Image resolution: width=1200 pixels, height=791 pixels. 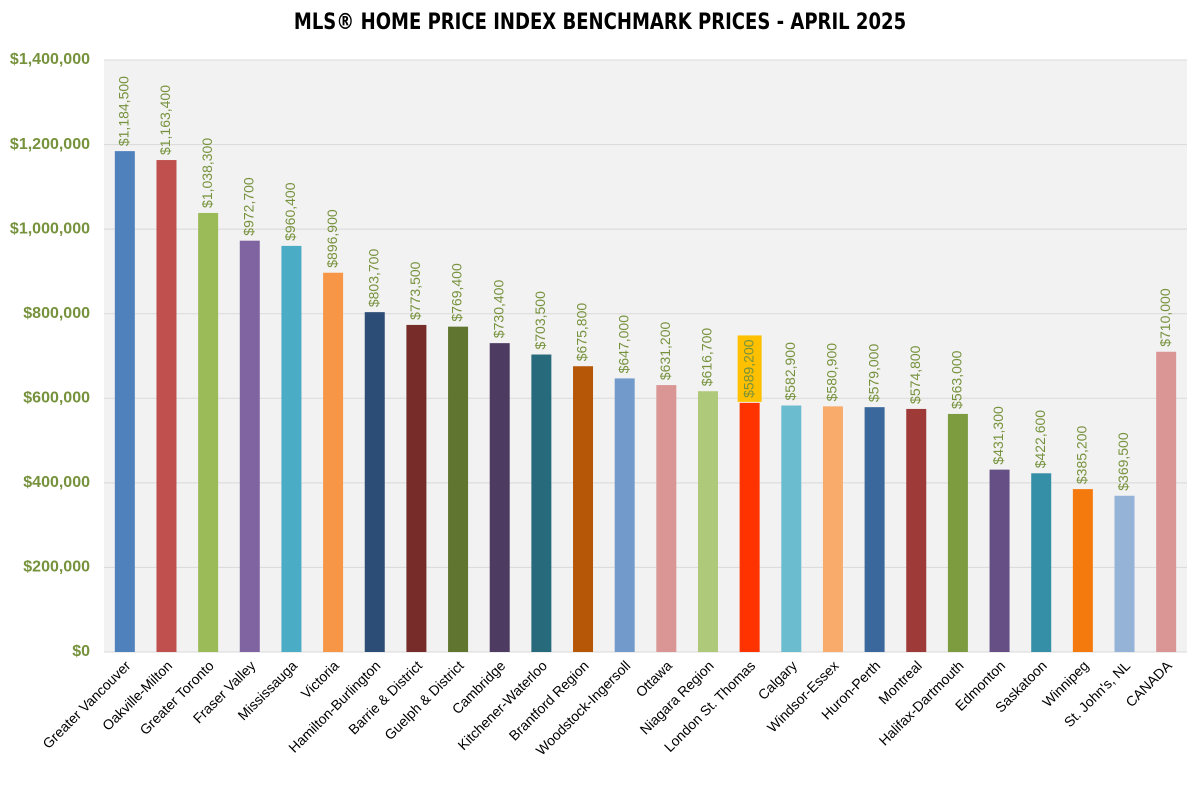 I want to click on value-label: $703,500, so click(x=540, y=320).